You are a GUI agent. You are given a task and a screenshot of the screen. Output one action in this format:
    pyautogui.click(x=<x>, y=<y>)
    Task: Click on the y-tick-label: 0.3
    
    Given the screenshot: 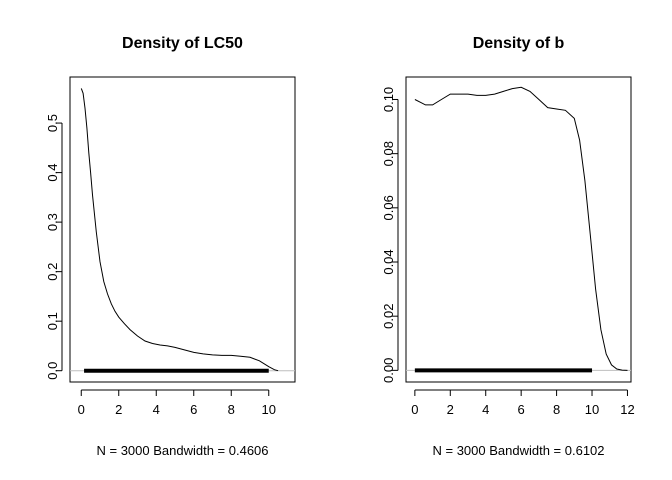 What is the action you would take?
    pyautogui.click(x=52, y=222)
    